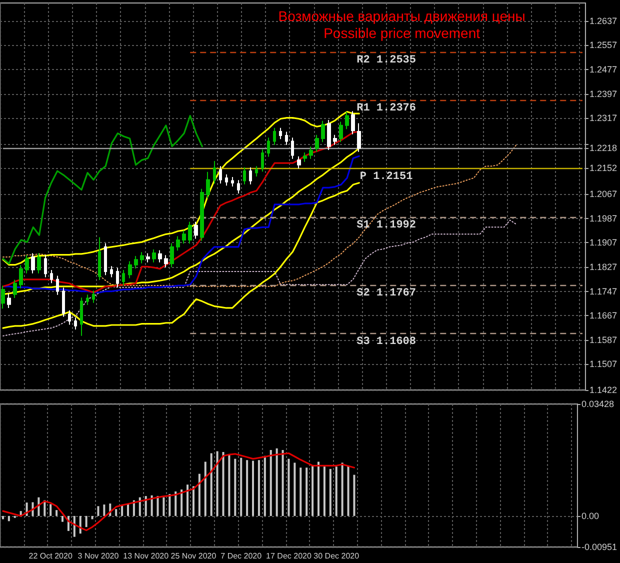 The width and height of the screenshot is (620, 563). Describe the element at coordinates (146, 556) in the screenshot. I see `x-tick-label: 13 Nov 2020` at that location.